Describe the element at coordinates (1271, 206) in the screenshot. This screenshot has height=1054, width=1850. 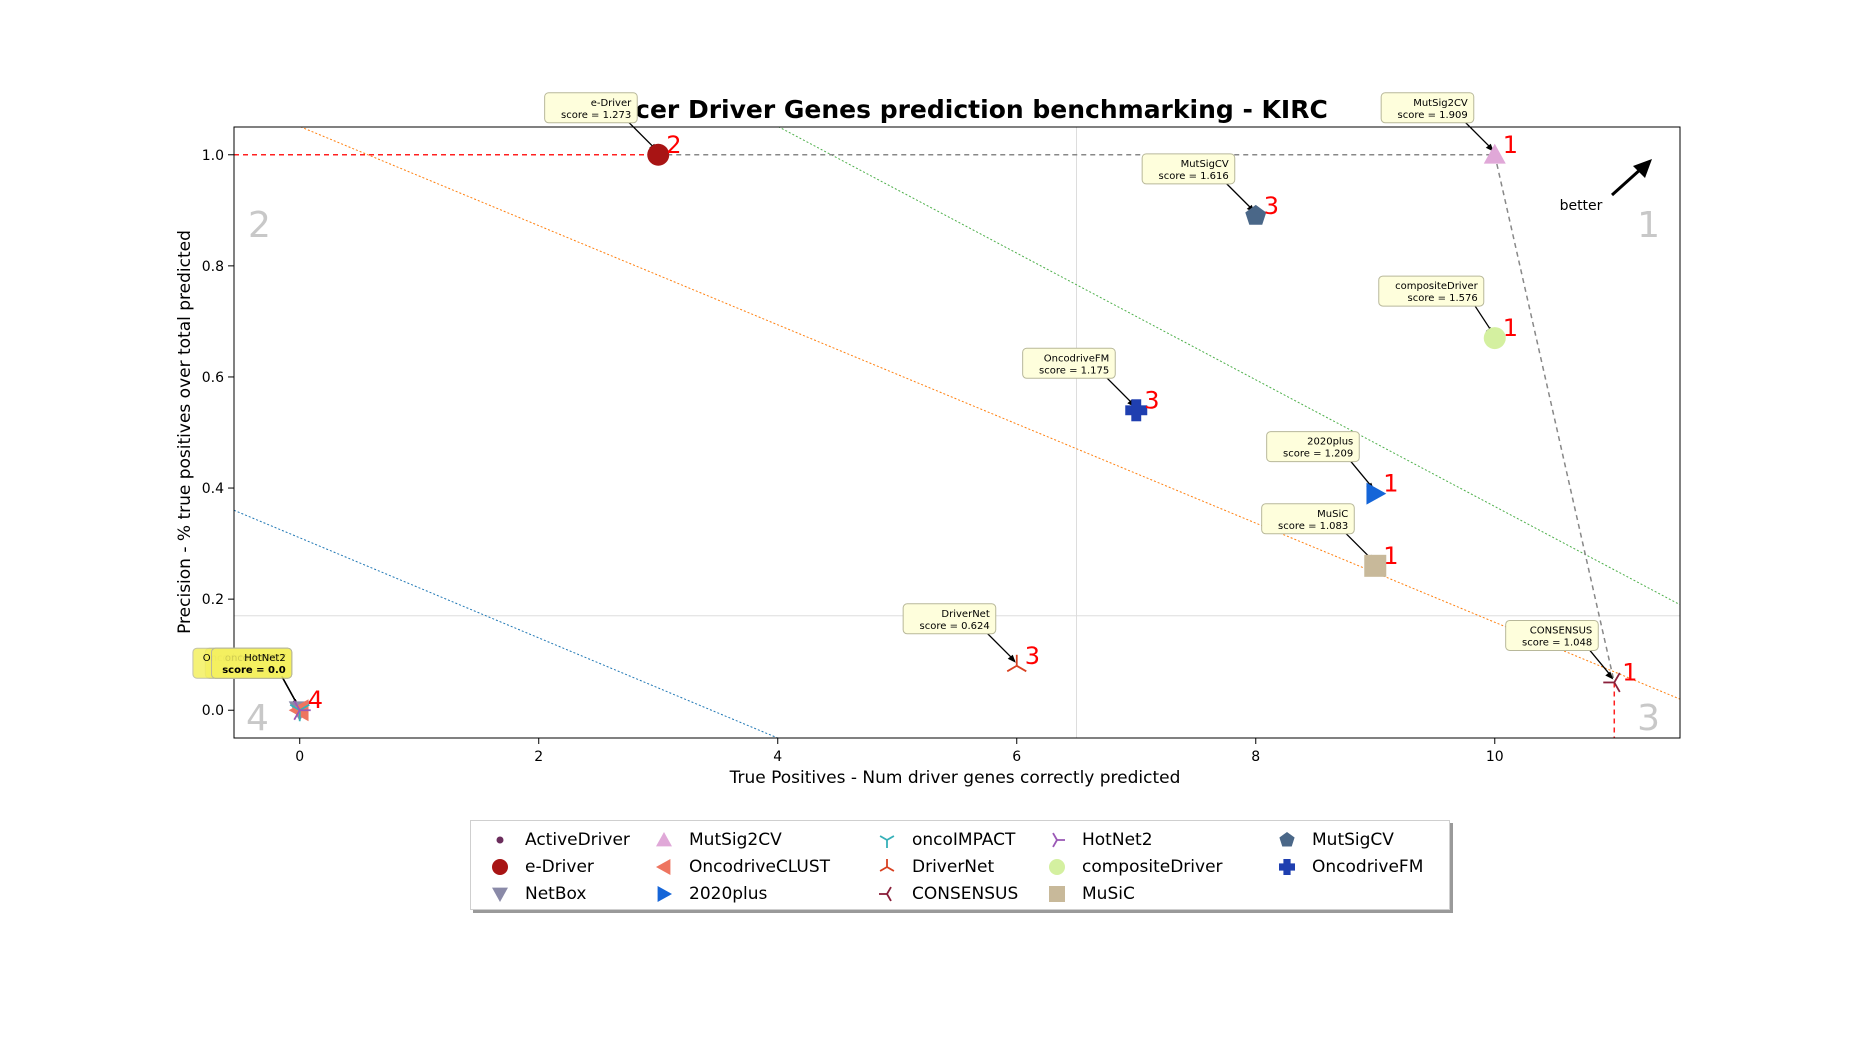
I see `rank-label-MutSigCV: 3` at that location.